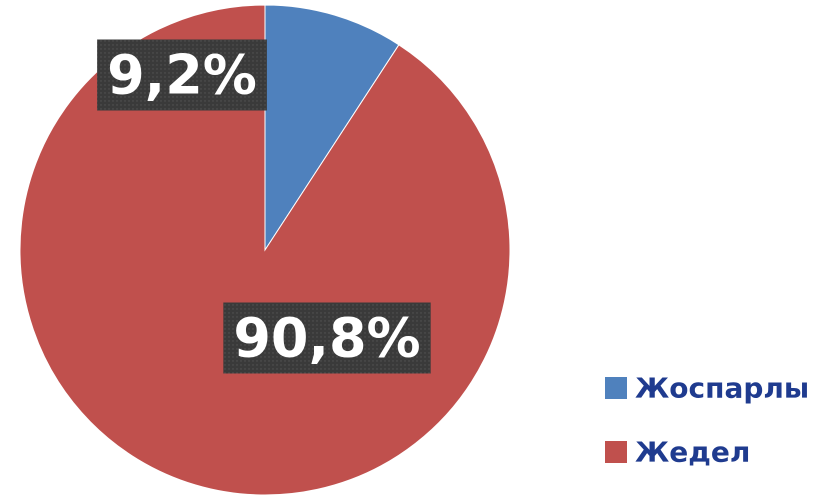 The width and height of the screenshot is (840, 497). Describe the element at coordinates (332, 128) in the screenshot. I see `pie-slice` at that location.